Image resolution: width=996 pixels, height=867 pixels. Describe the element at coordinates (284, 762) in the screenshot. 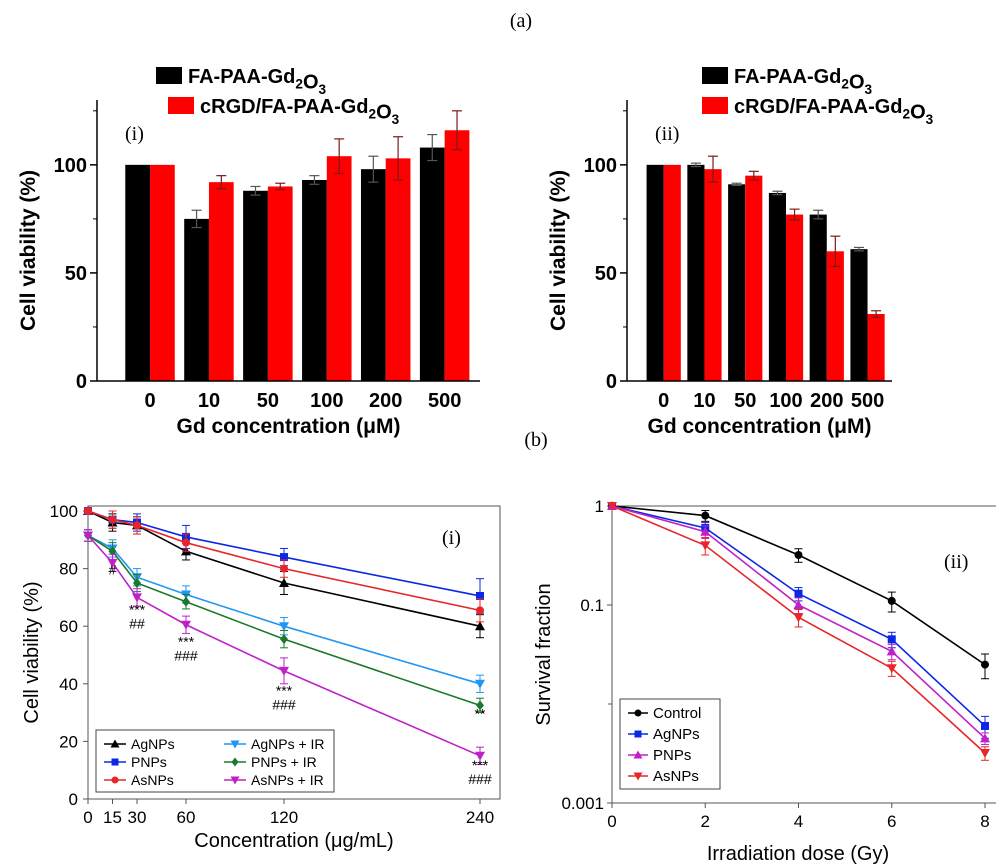

I see `legend-label: PNPs + IR` at that location.